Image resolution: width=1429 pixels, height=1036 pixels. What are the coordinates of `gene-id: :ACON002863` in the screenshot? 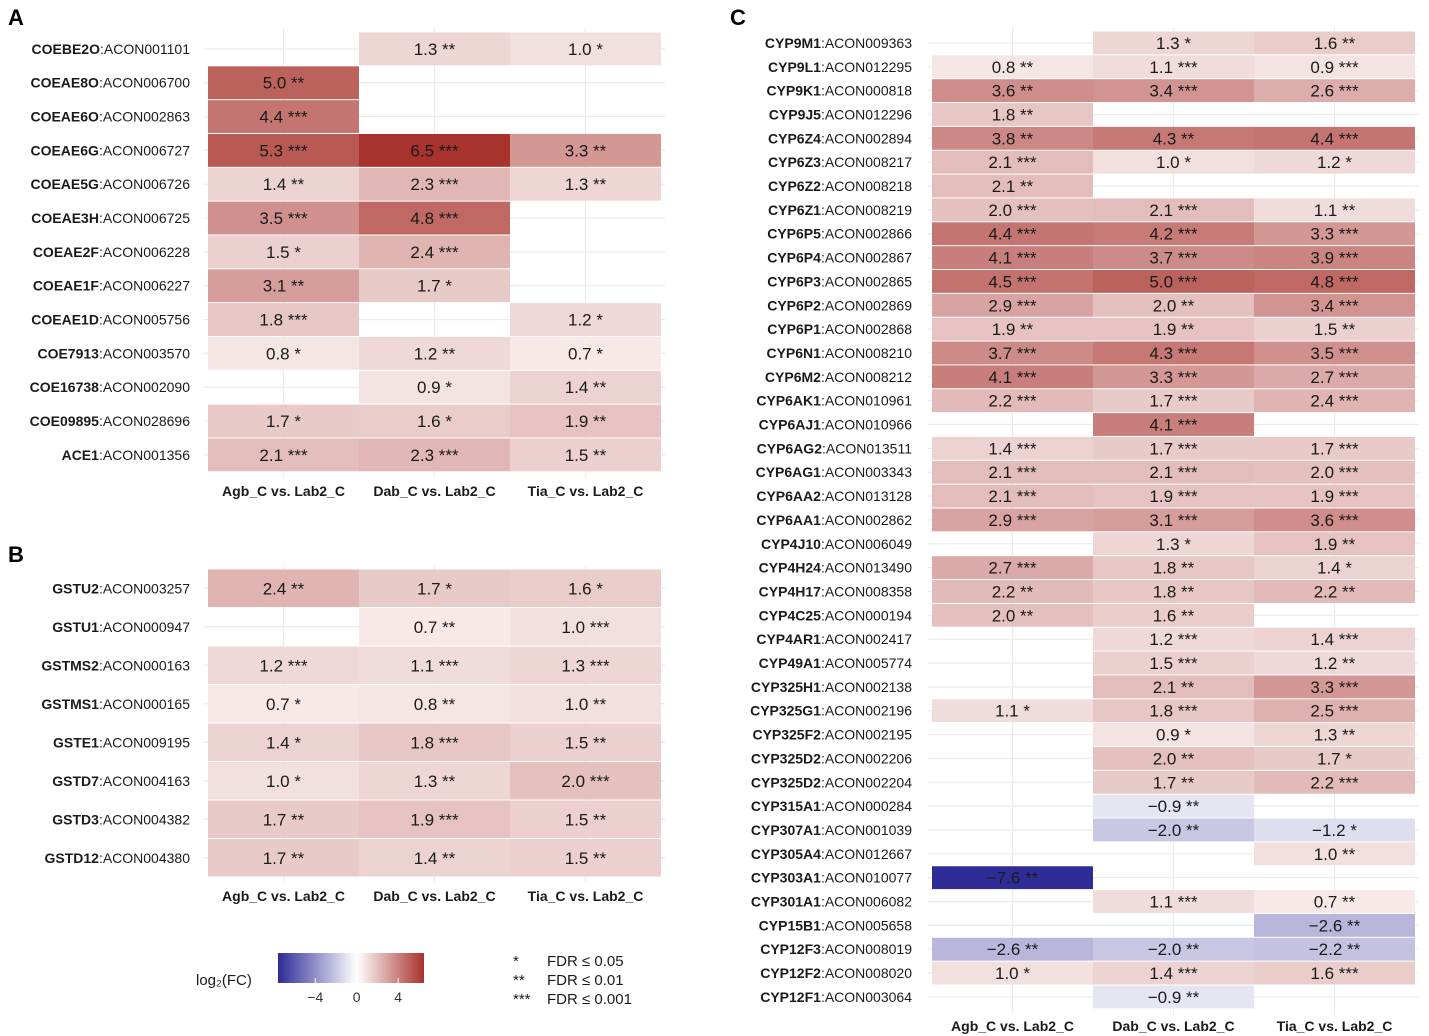 It's located at (144, 117).